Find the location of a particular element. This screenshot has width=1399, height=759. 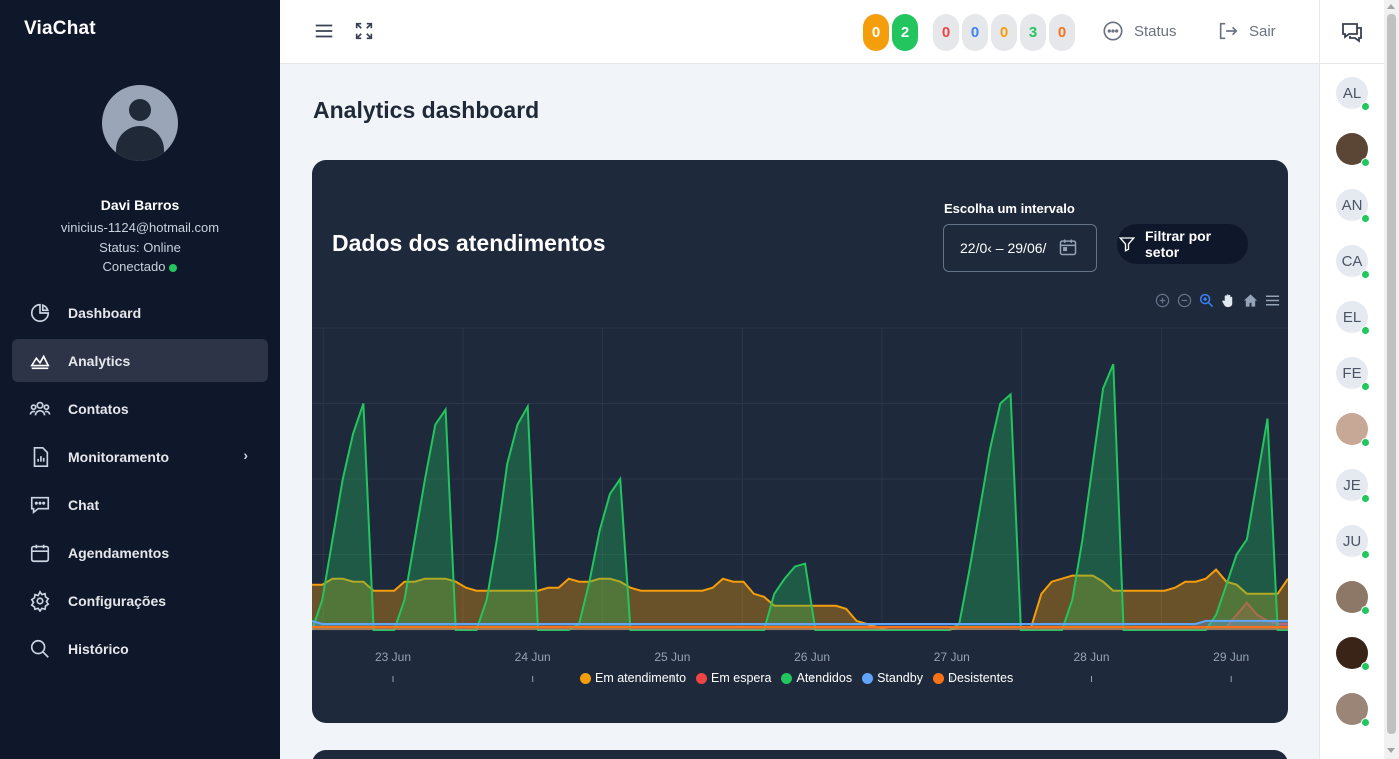

contact-initials: FE is located at coordinates (1352, 373).